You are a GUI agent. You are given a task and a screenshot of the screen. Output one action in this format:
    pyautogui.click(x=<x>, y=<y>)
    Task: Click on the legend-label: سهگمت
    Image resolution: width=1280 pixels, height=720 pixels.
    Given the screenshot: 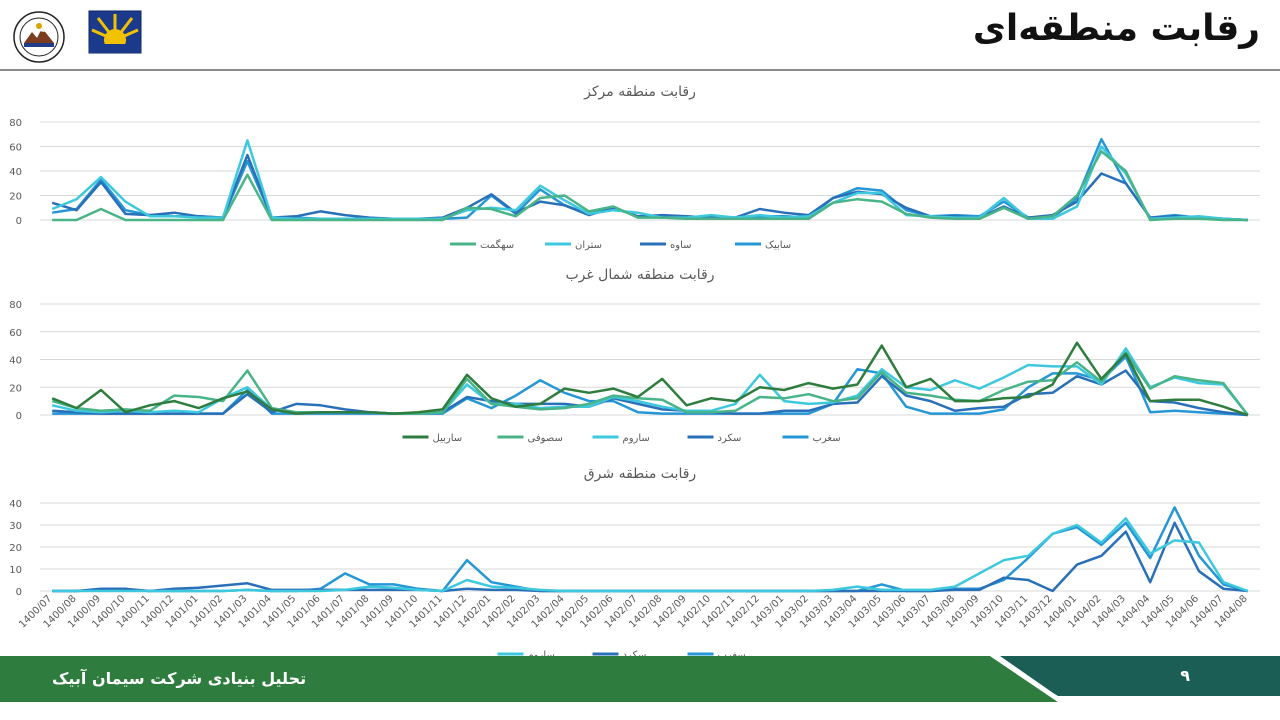 What is the action you would take?
    pyautogui.click(x=497, y=245)
    